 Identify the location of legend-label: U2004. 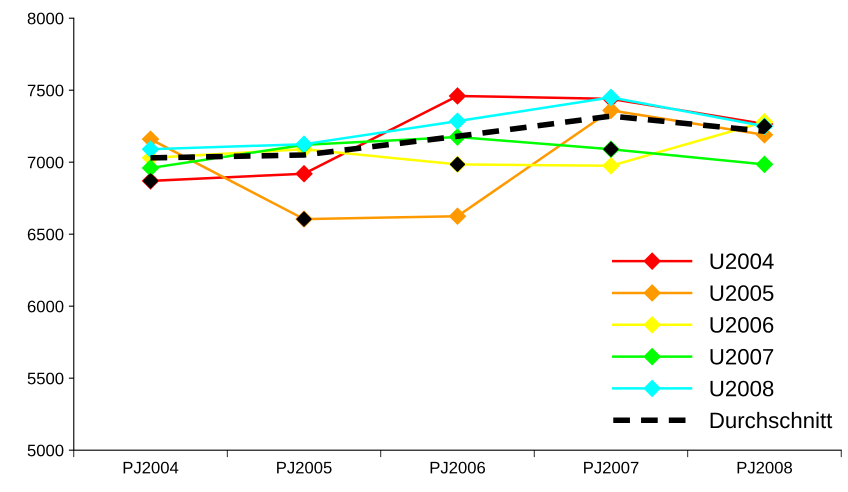
(742, 261).